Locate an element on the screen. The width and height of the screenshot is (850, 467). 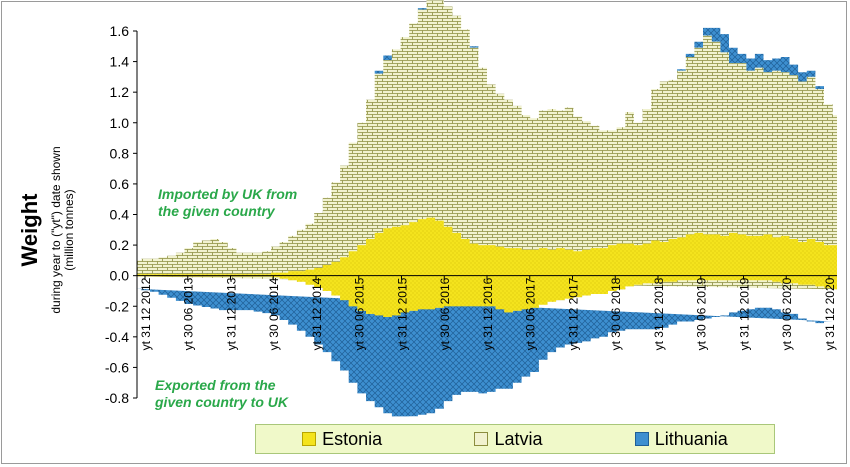
estonia-imports-area is located at coordinates (487, 246).